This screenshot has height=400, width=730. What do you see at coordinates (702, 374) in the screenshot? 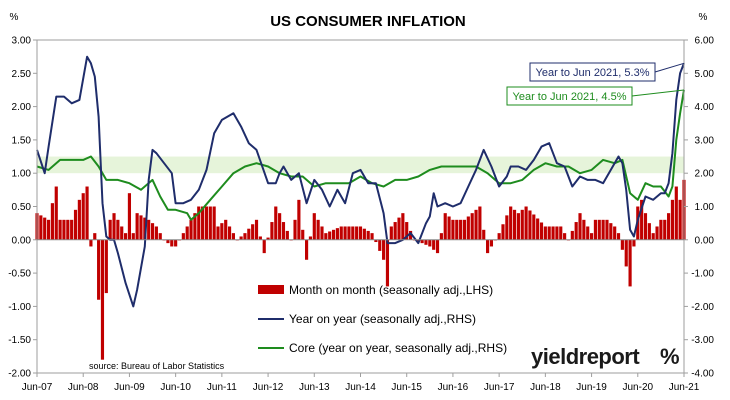
I see `right-tick-label: -4.00` at bounding box center [702, 374].